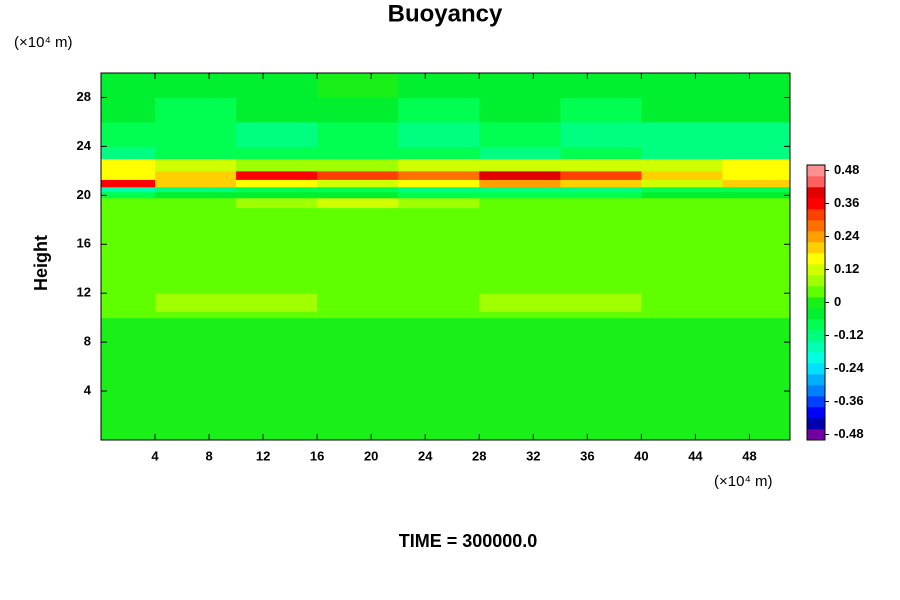 Image resolution: width=900 pixels, height=600 pixels. Describe the element at coordinates (445, 13) in the screenshot. I see `chart-title: Buoyancy` at that location.